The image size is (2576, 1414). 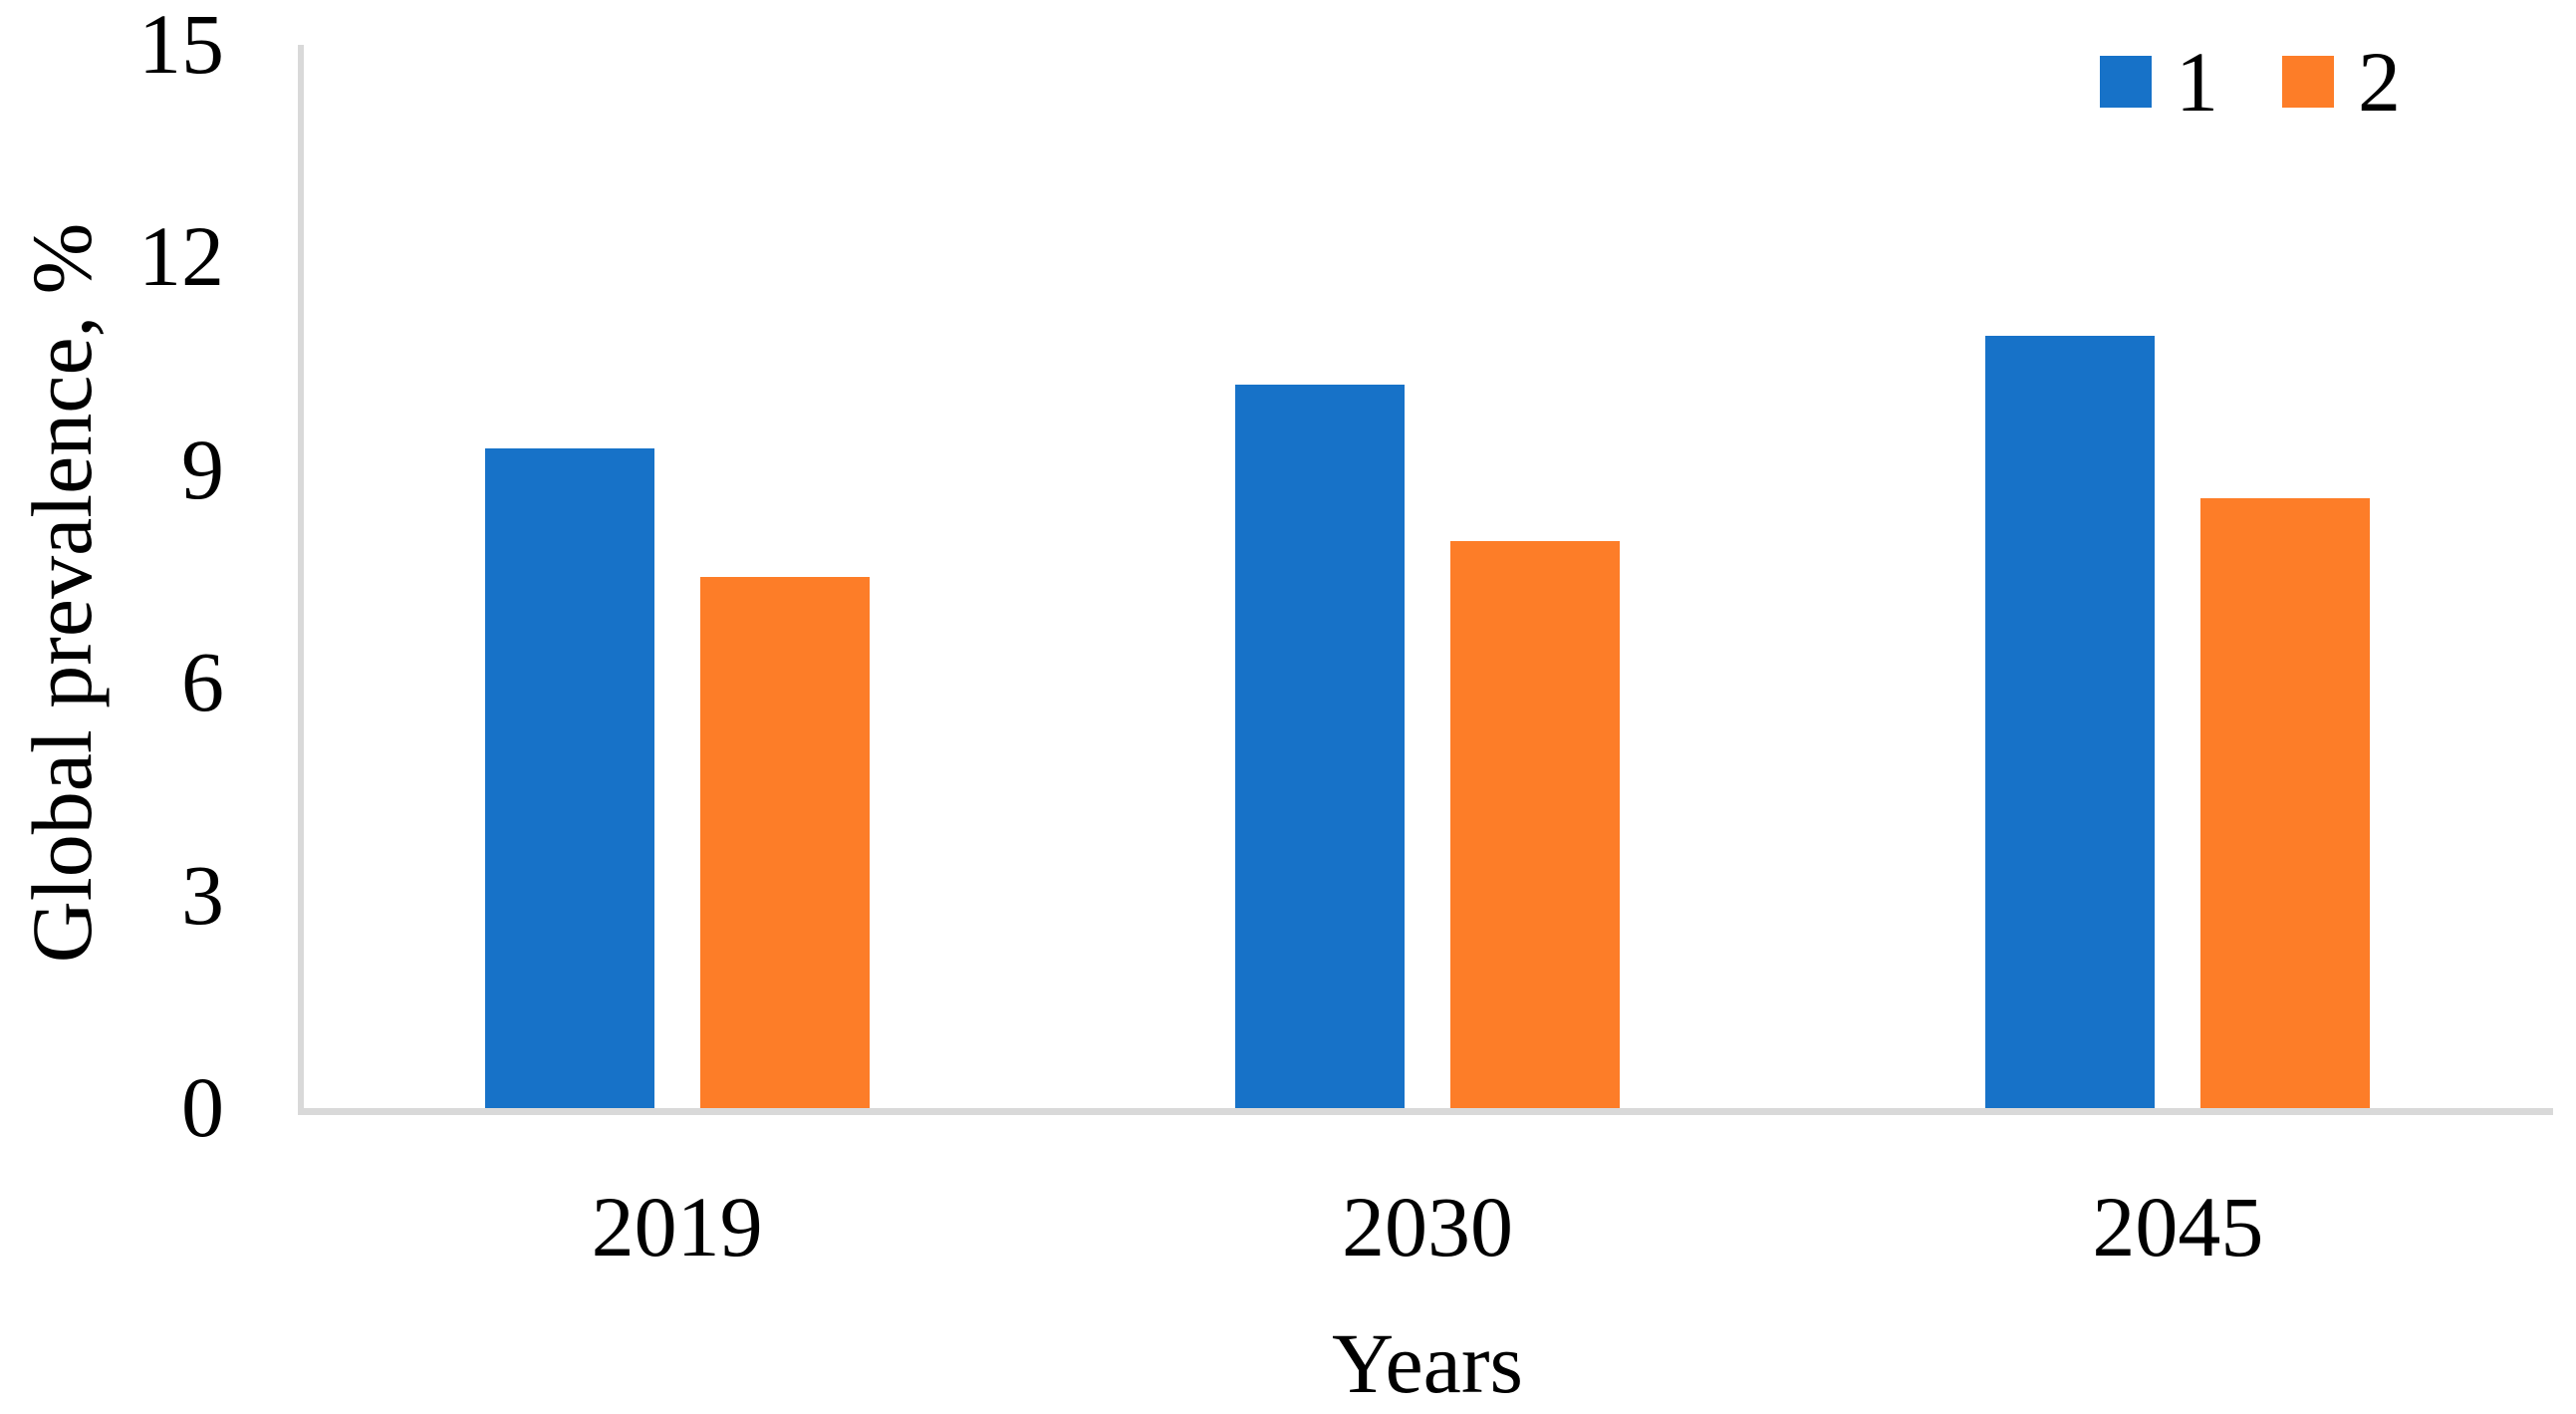 What do you see at coordinates (202, 682) in the screenshot?
I see `y-tick-label-6: 6` at bounding box center [202, 682].